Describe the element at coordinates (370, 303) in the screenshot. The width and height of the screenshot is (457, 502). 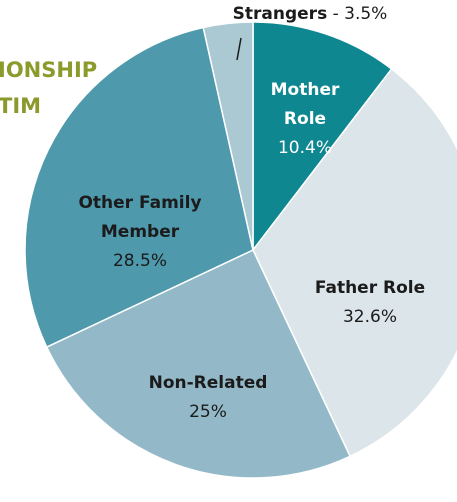
I see `slice-label: Father Role 32.6%` at that location.